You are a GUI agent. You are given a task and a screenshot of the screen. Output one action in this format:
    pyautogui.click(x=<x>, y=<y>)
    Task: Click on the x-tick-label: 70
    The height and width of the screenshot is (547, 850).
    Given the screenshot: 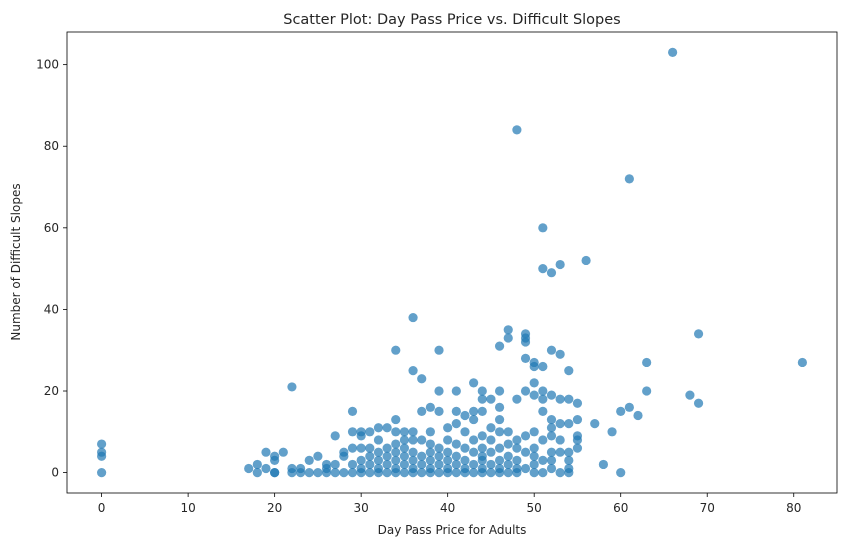 What is the action you would take?
    pyautogui.click(x=707, y=508)
    